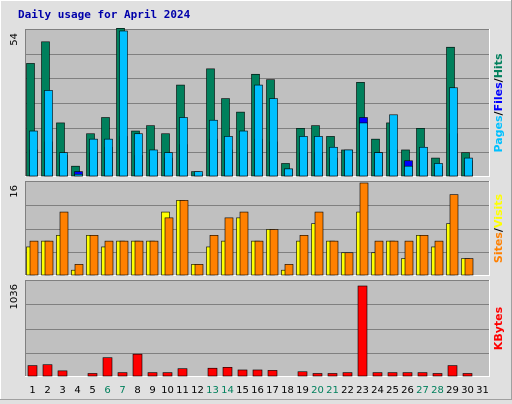  Describe the element at coordinates (152, 390) in the screenshot. I see `x-tick-label: 9` at that location.